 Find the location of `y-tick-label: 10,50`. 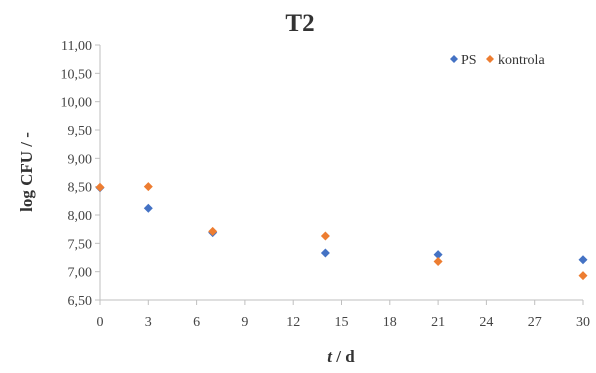

y-tick-label: 10,50 is located at coordinates (77, 74).